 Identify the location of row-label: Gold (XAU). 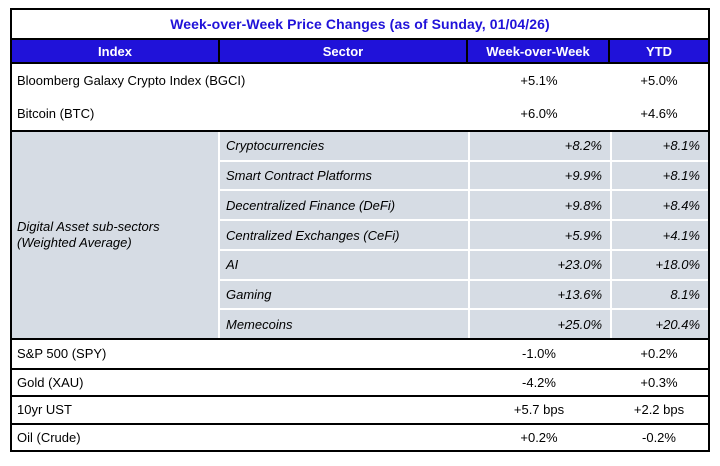
(50, 382).